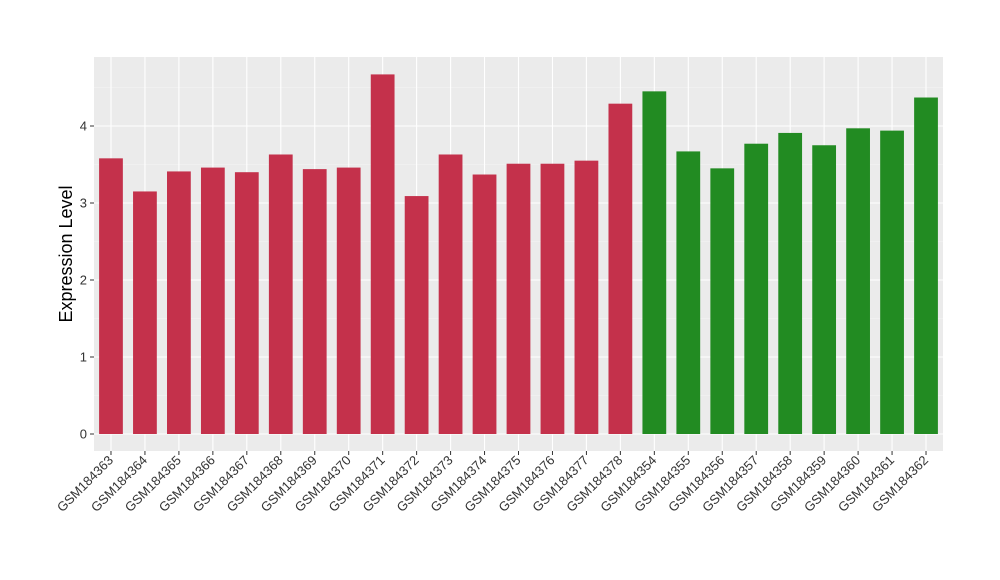 Image resolution: width=1000 pixels, height=580 pixels. I want to click on y-tick-label: 2, so click(83, 280).